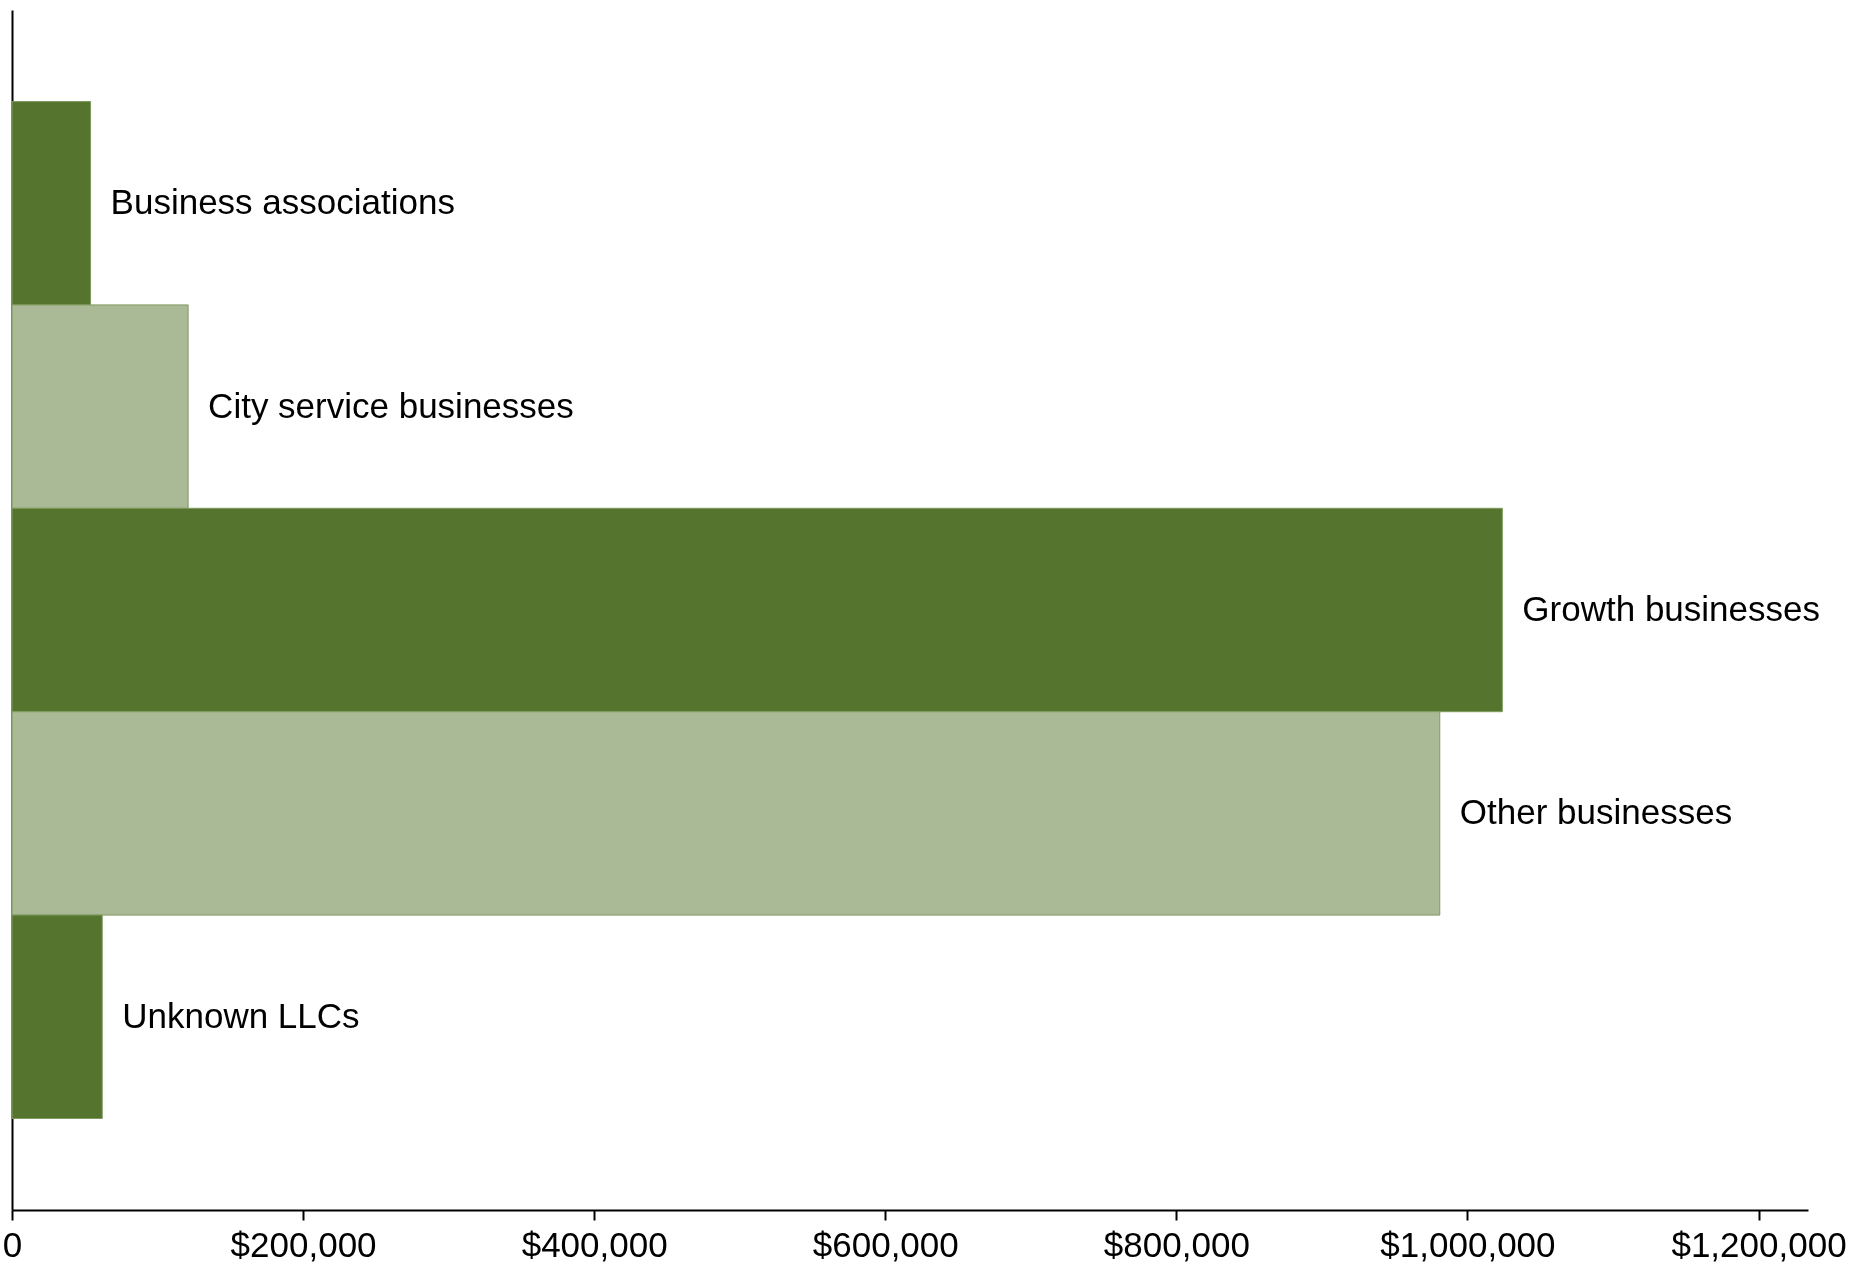 The height and width of the screenshot is (1287, 1857). I want to click on x-tick-label: $200,000, so click(303, 1244).